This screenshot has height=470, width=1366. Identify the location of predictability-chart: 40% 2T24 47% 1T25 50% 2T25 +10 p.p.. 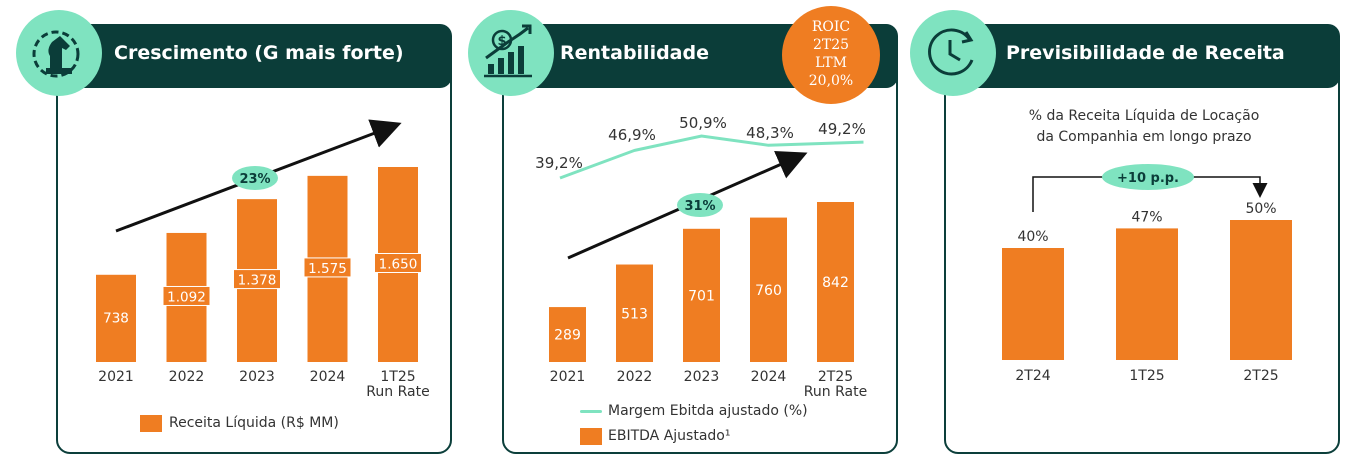
(1147, 274).